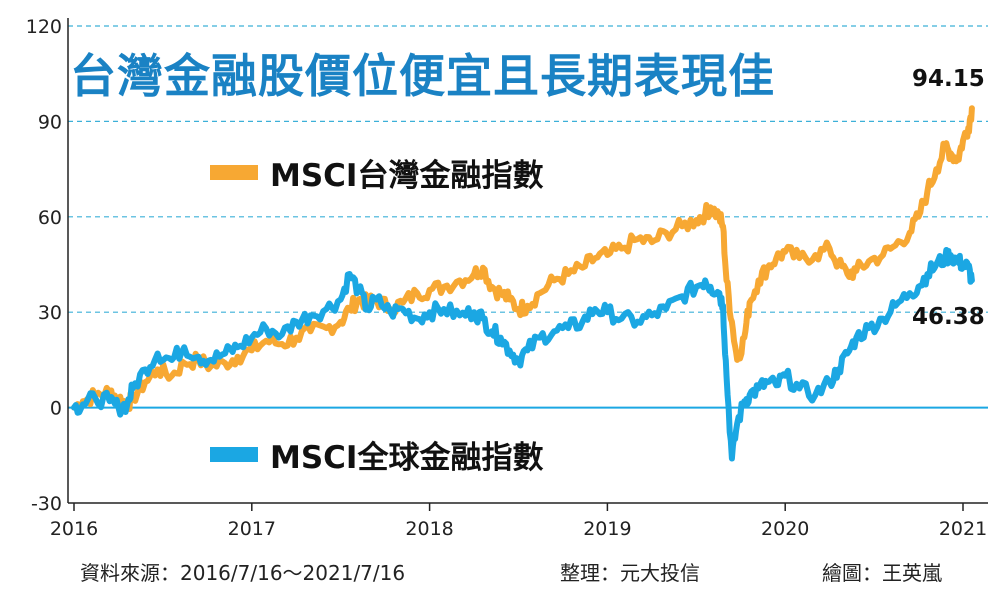 This screenshot has height=590, width=1000. I want to click on y-tick-label: 60, so click(50, 218).